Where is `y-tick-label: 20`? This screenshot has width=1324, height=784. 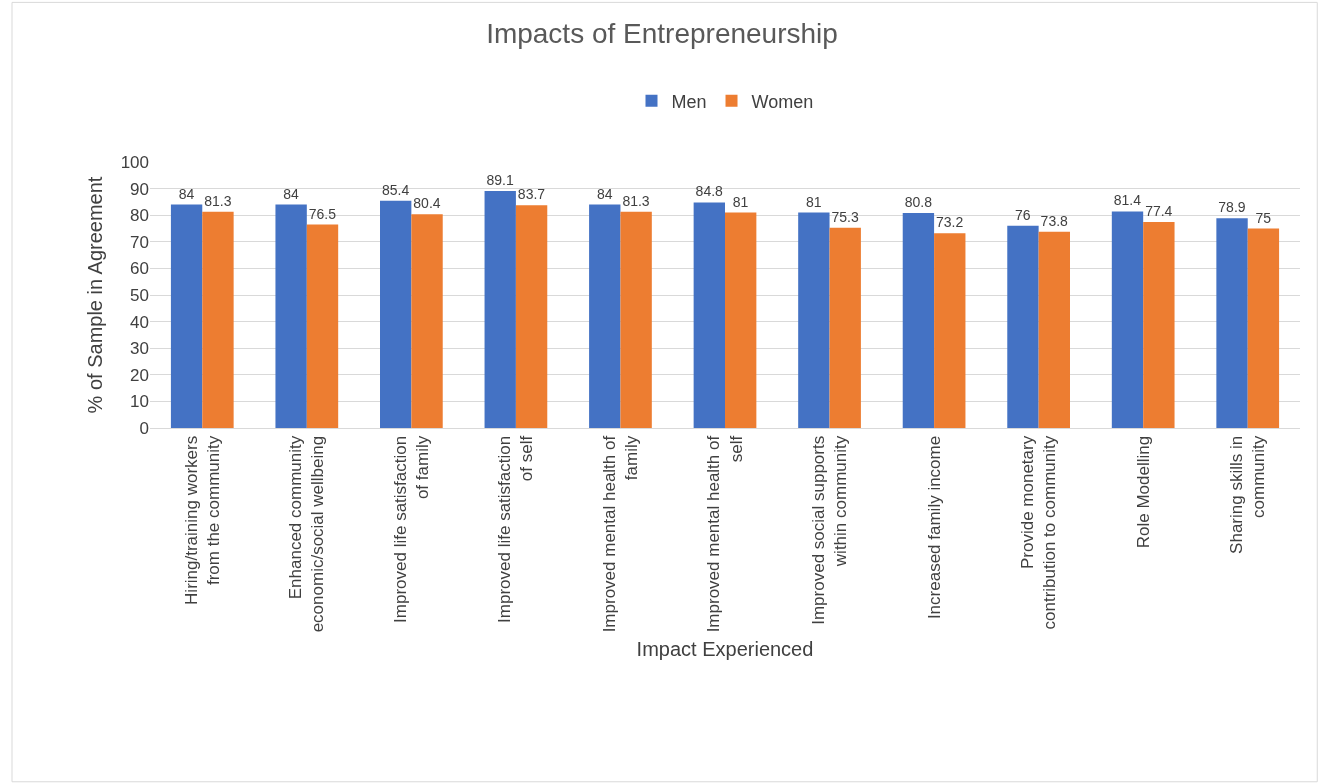
y-tick-label: 20 is located at coordinates (139, 375).